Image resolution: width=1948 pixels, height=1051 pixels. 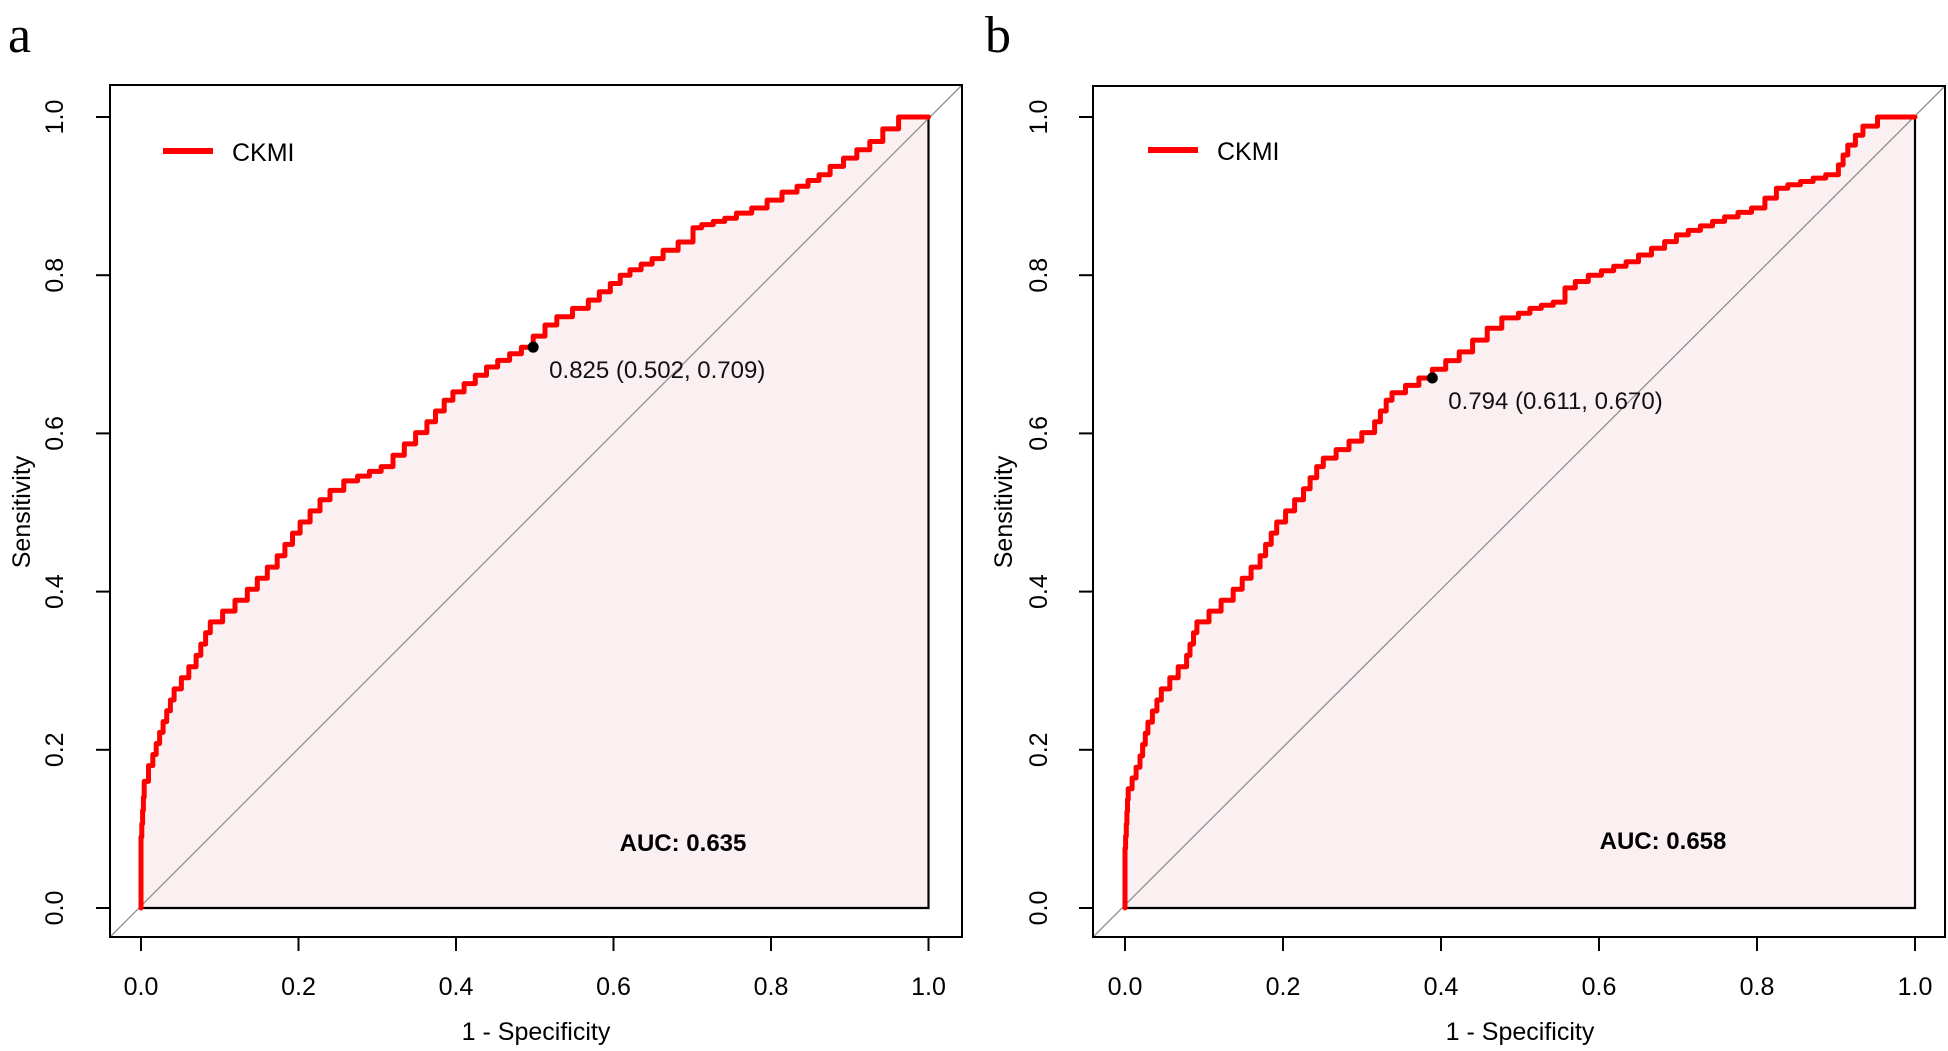 I want to click on panel-b-x-axis-title: 1 - Specificity, so click(x=1520, y=1032).